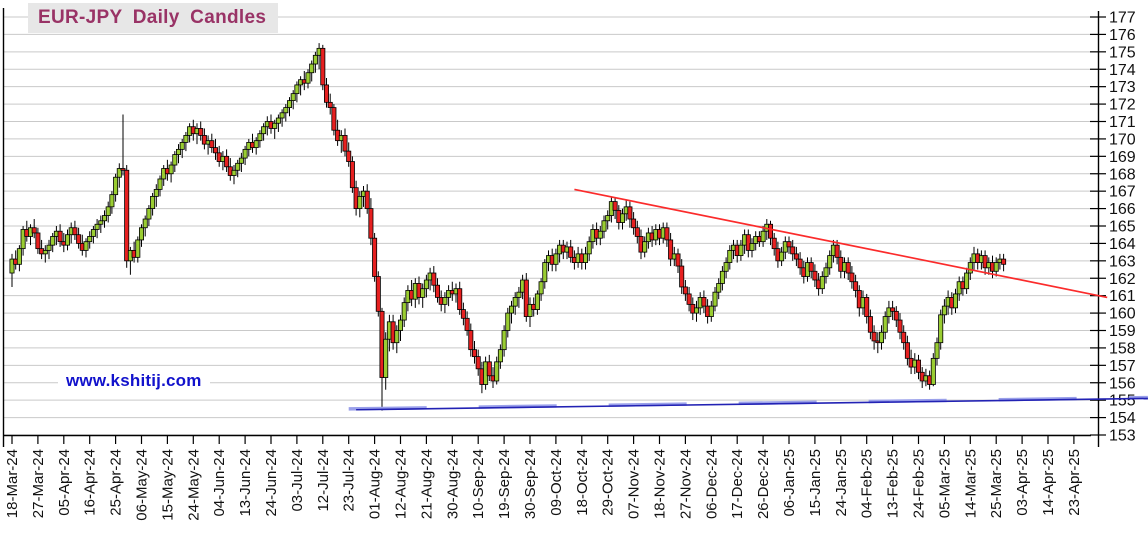 Image resolution: width=1148 pixels, height=541 pixels. What do you see at coordinates (12, 483) in the screenshot?
I see `x-tick-label: 18-Mar-24` at bounding box center [12, 483].